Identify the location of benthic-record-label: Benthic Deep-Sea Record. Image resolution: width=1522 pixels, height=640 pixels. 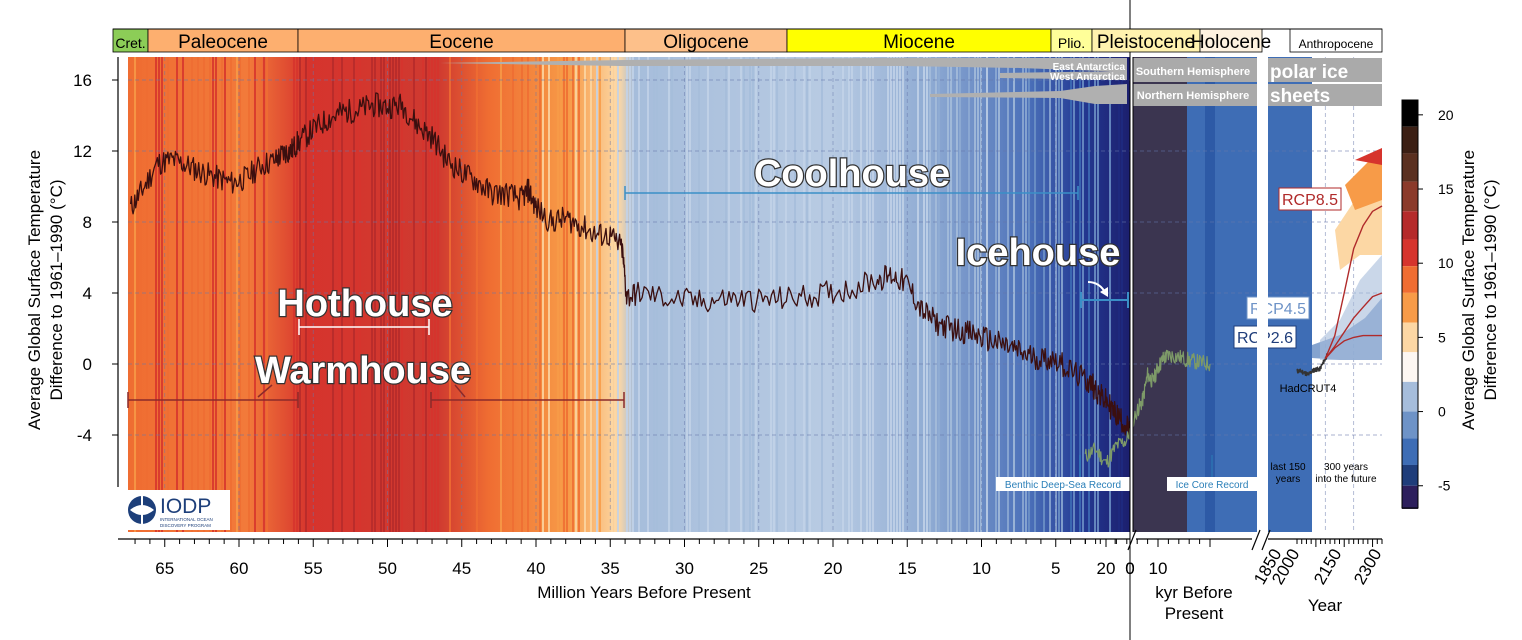
(1063, 485).